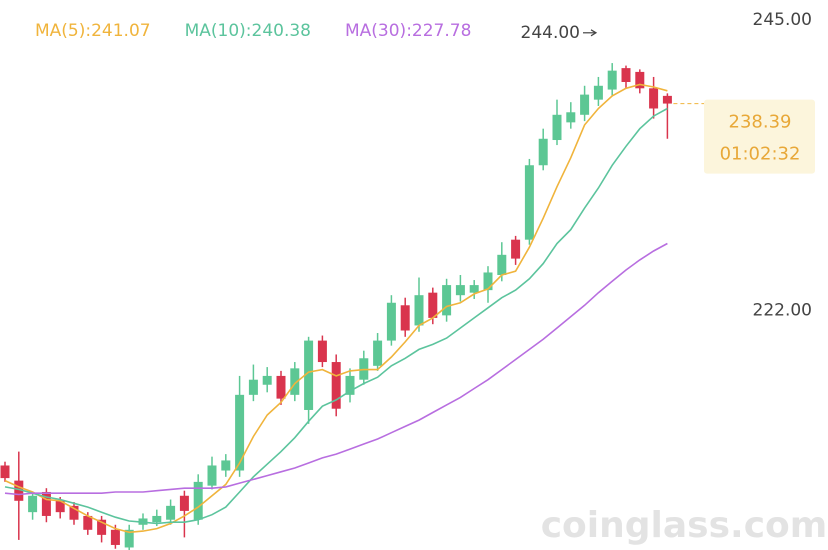 The image size is (828, 550). What do you see at coordinates (760, 122) in the screenshot?
I see `price-label: 238.39` at bounding box center [760, 122].